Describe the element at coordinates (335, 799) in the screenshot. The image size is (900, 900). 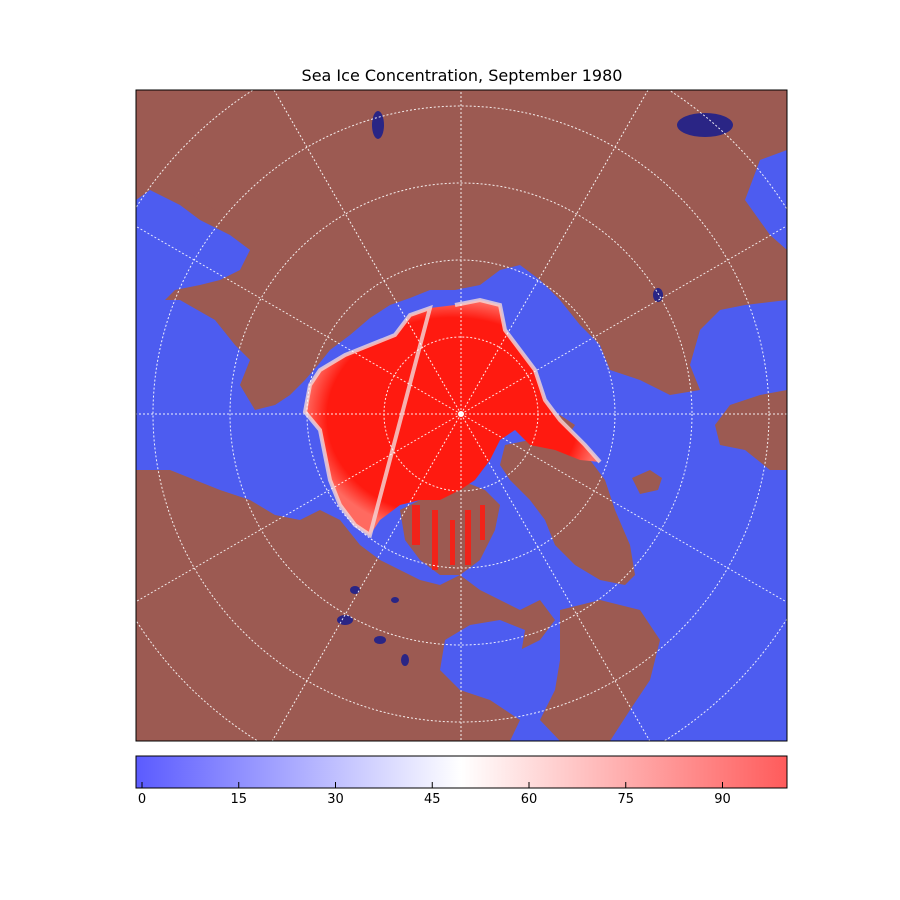
I see `colorbar-tick-label: 30` at that location.